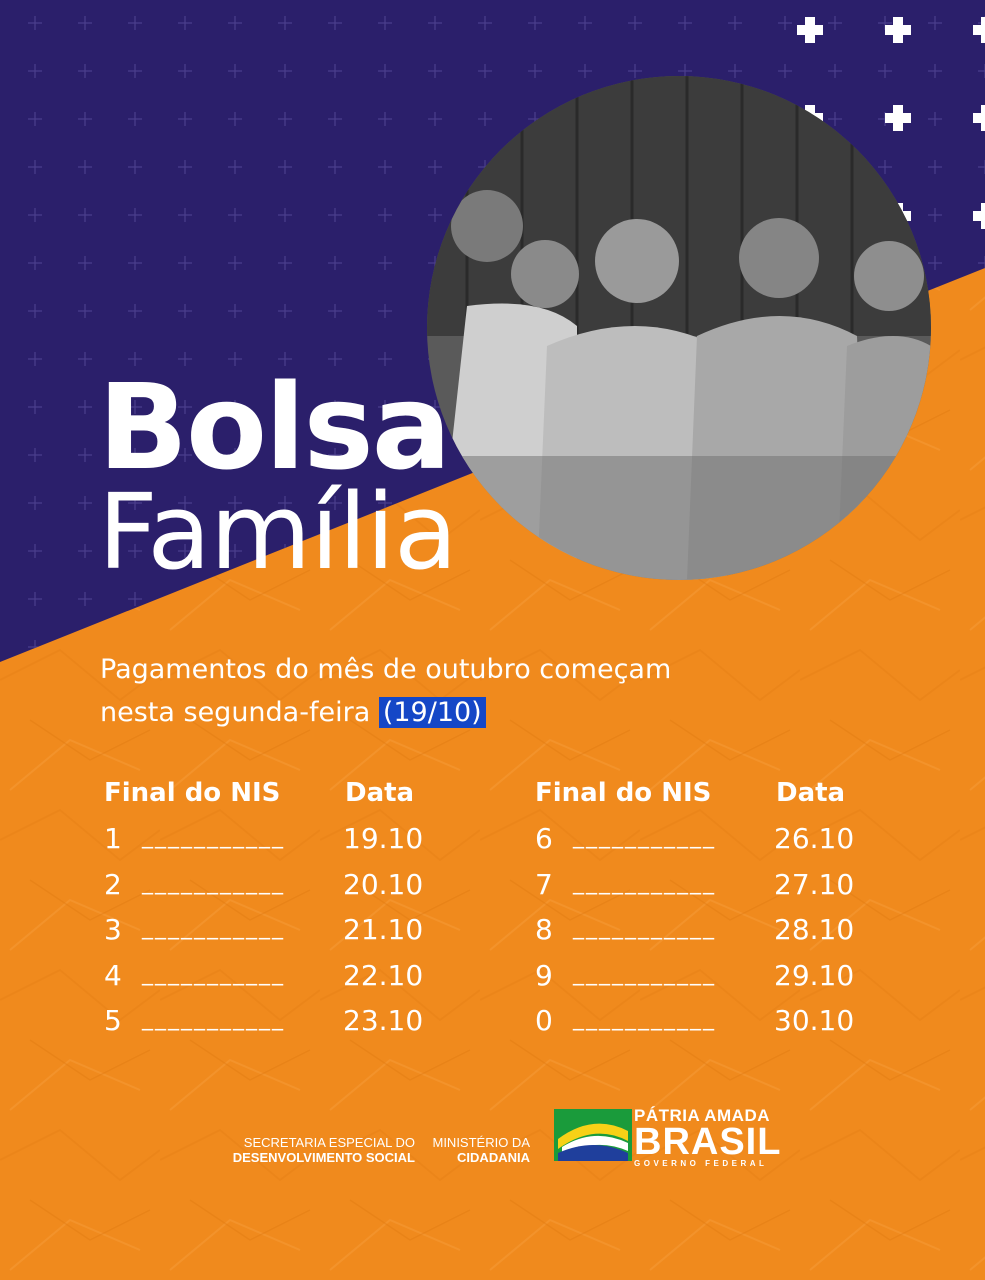 The width and height of the screenshot is (985, 1280). I want to click on brasil-flag-logo, so click(593, 1135).